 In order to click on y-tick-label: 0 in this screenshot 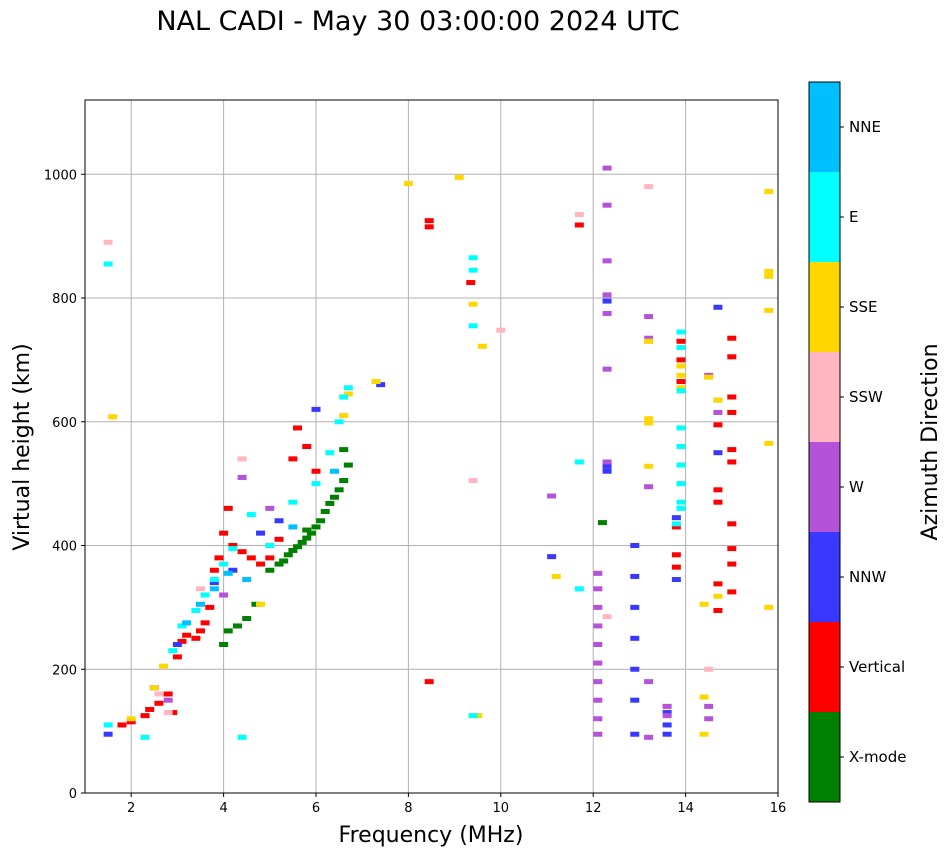, I will do `click(73, 794)`.